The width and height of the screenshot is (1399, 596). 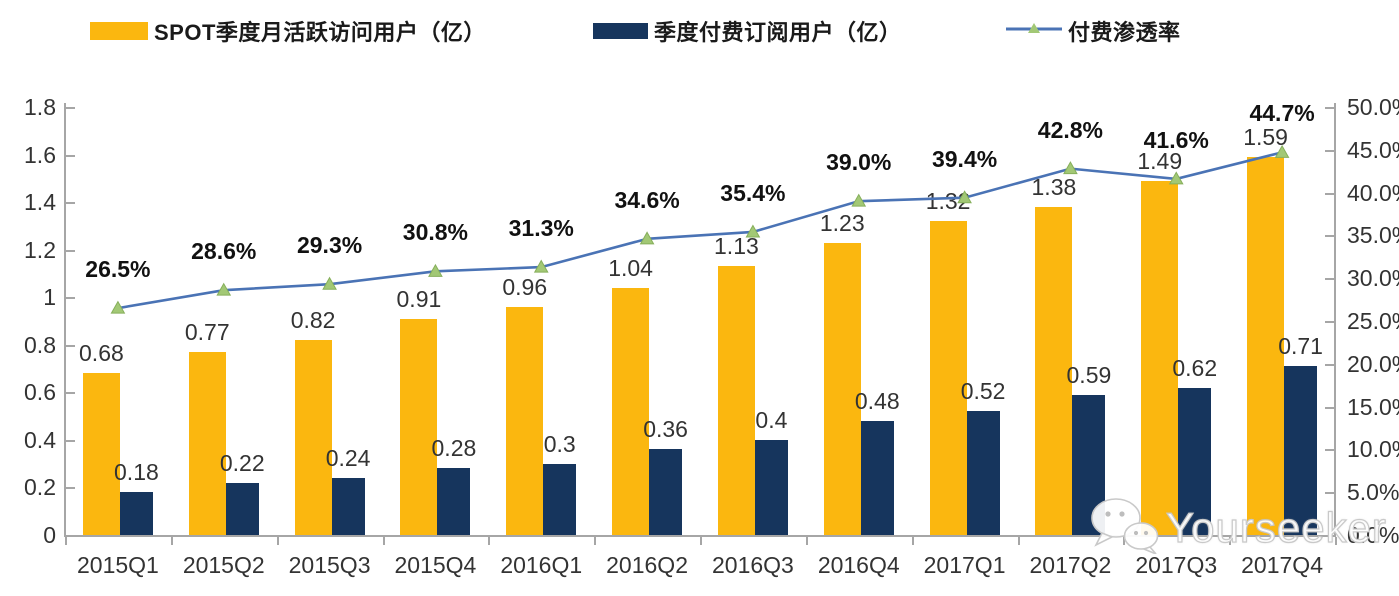 I want to click on x-tick-label: 2017Q4, so click(x=1282, y=565).